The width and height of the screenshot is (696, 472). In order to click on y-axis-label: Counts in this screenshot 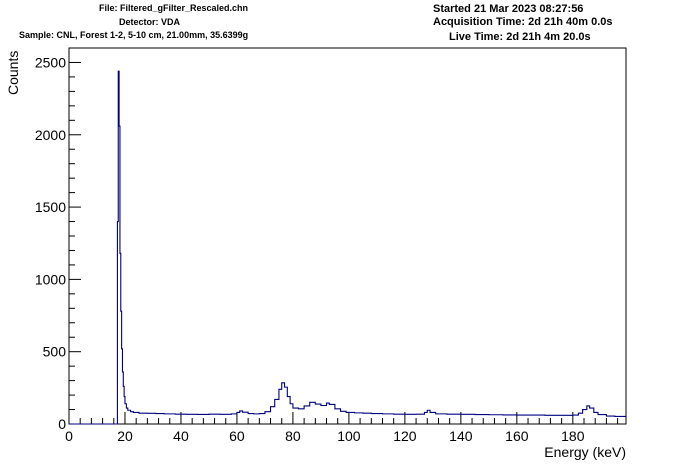, I will do `click(13, 73)`.